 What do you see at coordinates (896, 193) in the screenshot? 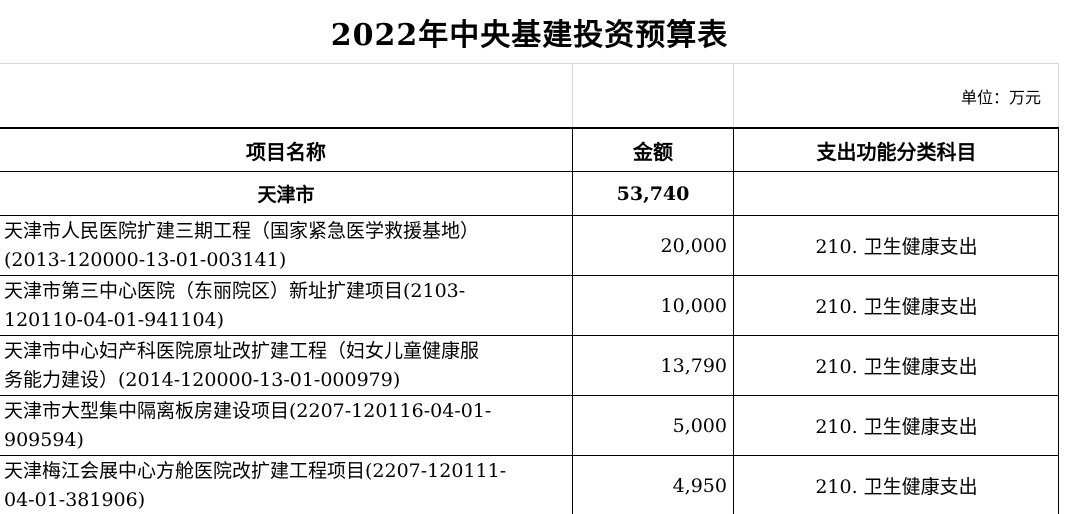
I see `summary-category` at bounding box center [896, 193].